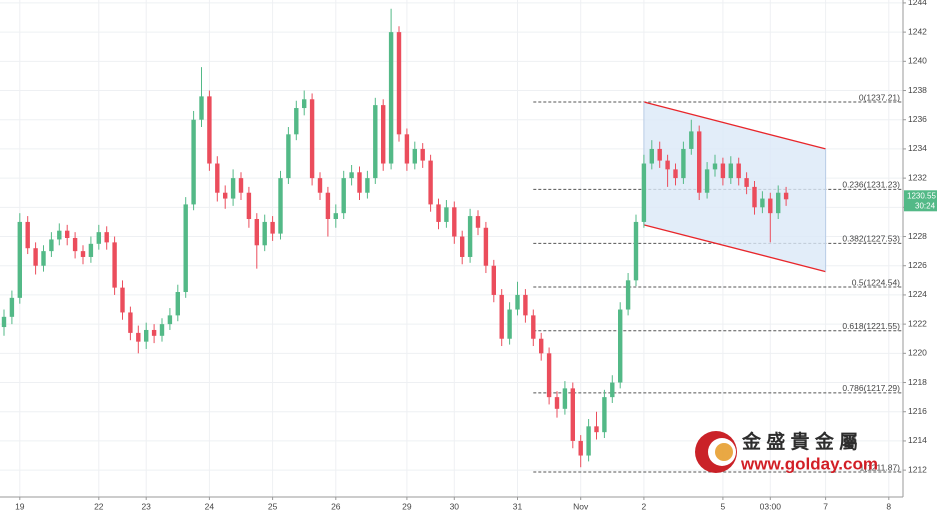 This screenshot has height=516, width=938. What do you see at coordinates (825, 506) in the screenshot?
I see `x-tick-label: 7` at bounding box center [825, 506].